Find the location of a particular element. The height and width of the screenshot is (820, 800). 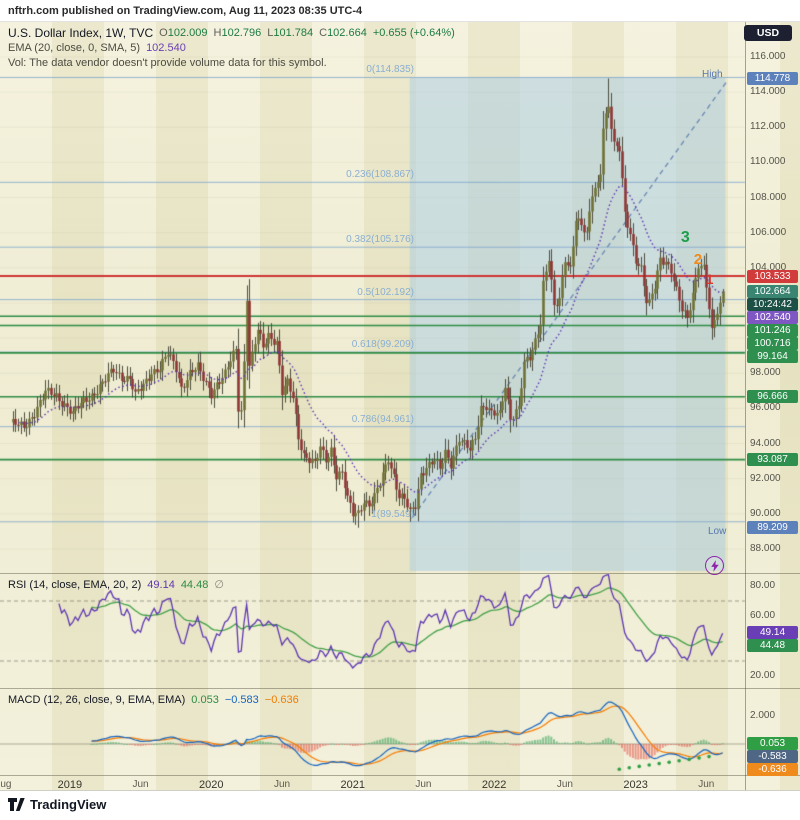

fib-level-label: 0.5(102.192) is located at coordinates (385, 292).